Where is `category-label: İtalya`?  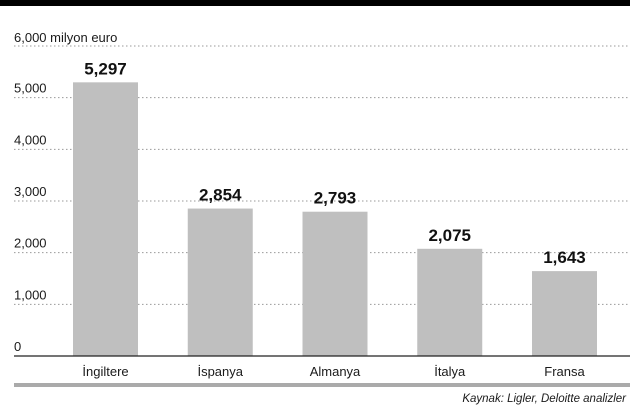 category-label: İtalya is located at coordinates (450, 371).